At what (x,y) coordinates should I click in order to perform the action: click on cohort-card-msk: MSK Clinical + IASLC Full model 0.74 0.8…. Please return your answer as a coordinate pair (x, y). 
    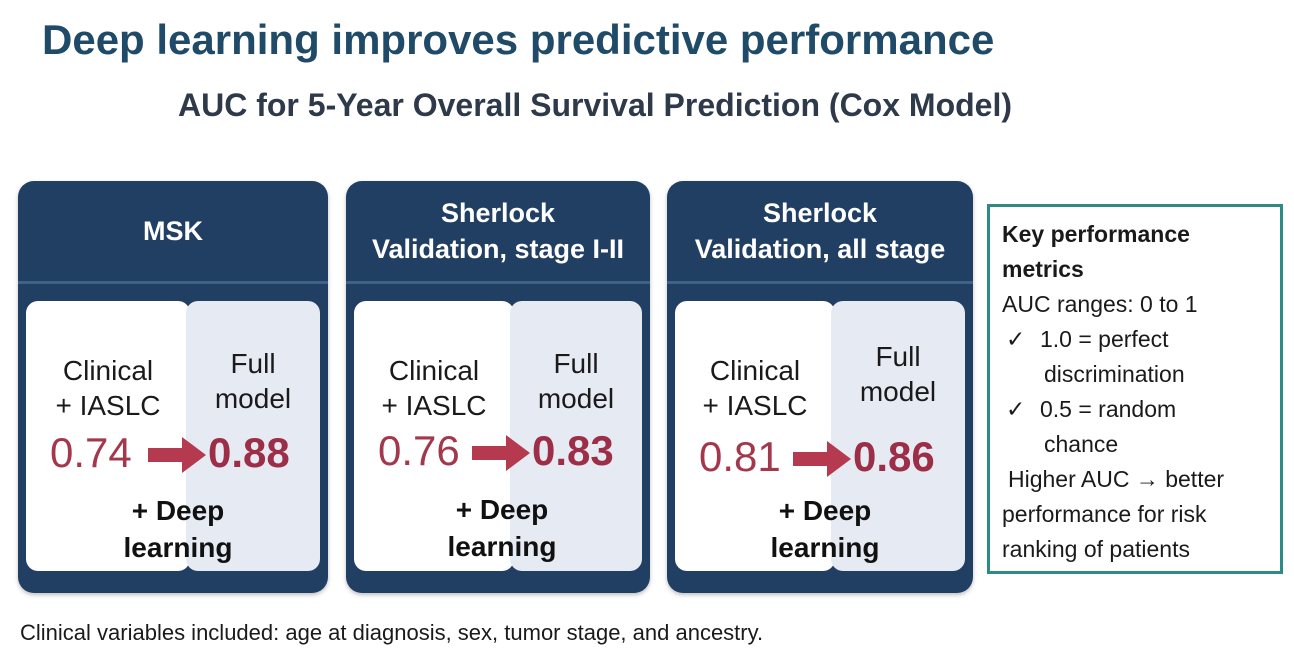
    Looking at the image, I should click on (173, 387).